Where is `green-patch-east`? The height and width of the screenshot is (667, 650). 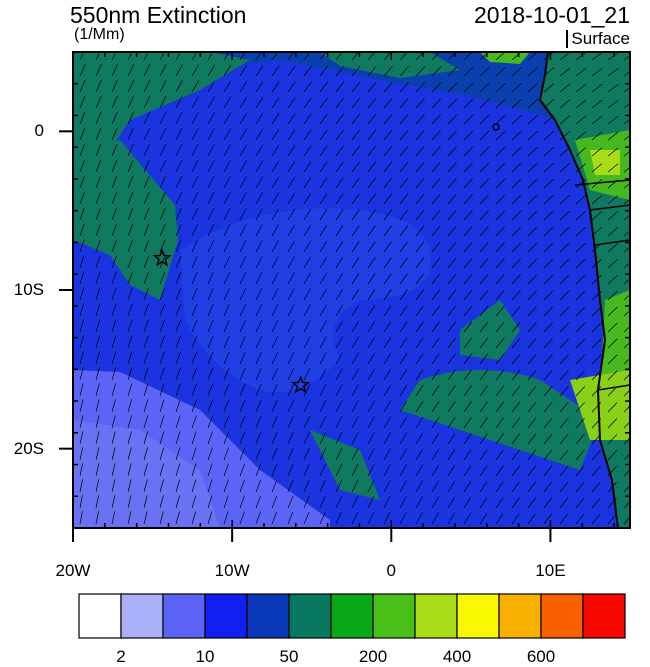 green-patch-east is located at coordinates (490, 330).